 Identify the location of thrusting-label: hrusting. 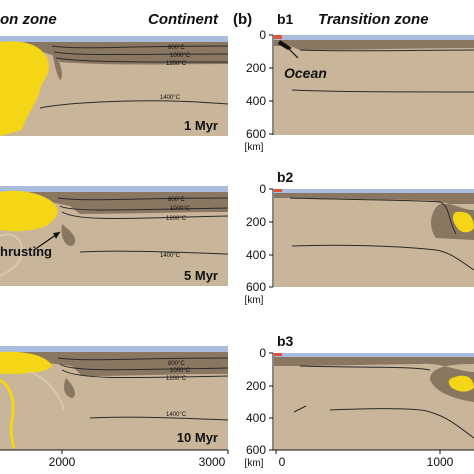
(26, 251).